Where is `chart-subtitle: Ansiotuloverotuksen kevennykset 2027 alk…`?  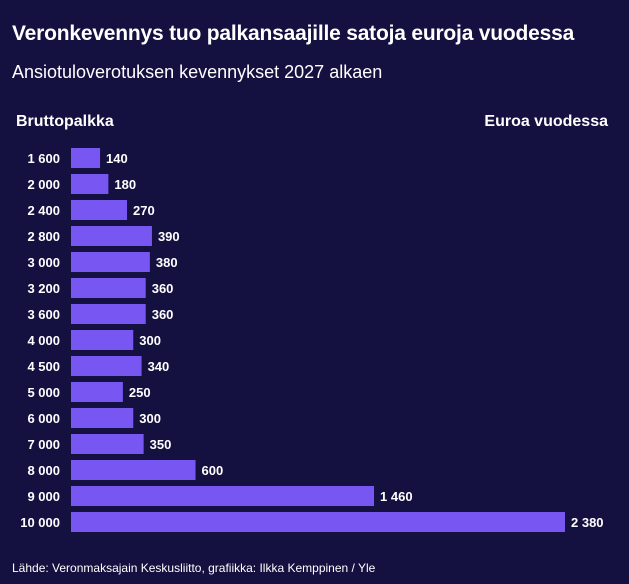
chart-subtitle: Ansiotuloverotuksen kevennykset 2027 alk… is located at coordinates (197, 72).